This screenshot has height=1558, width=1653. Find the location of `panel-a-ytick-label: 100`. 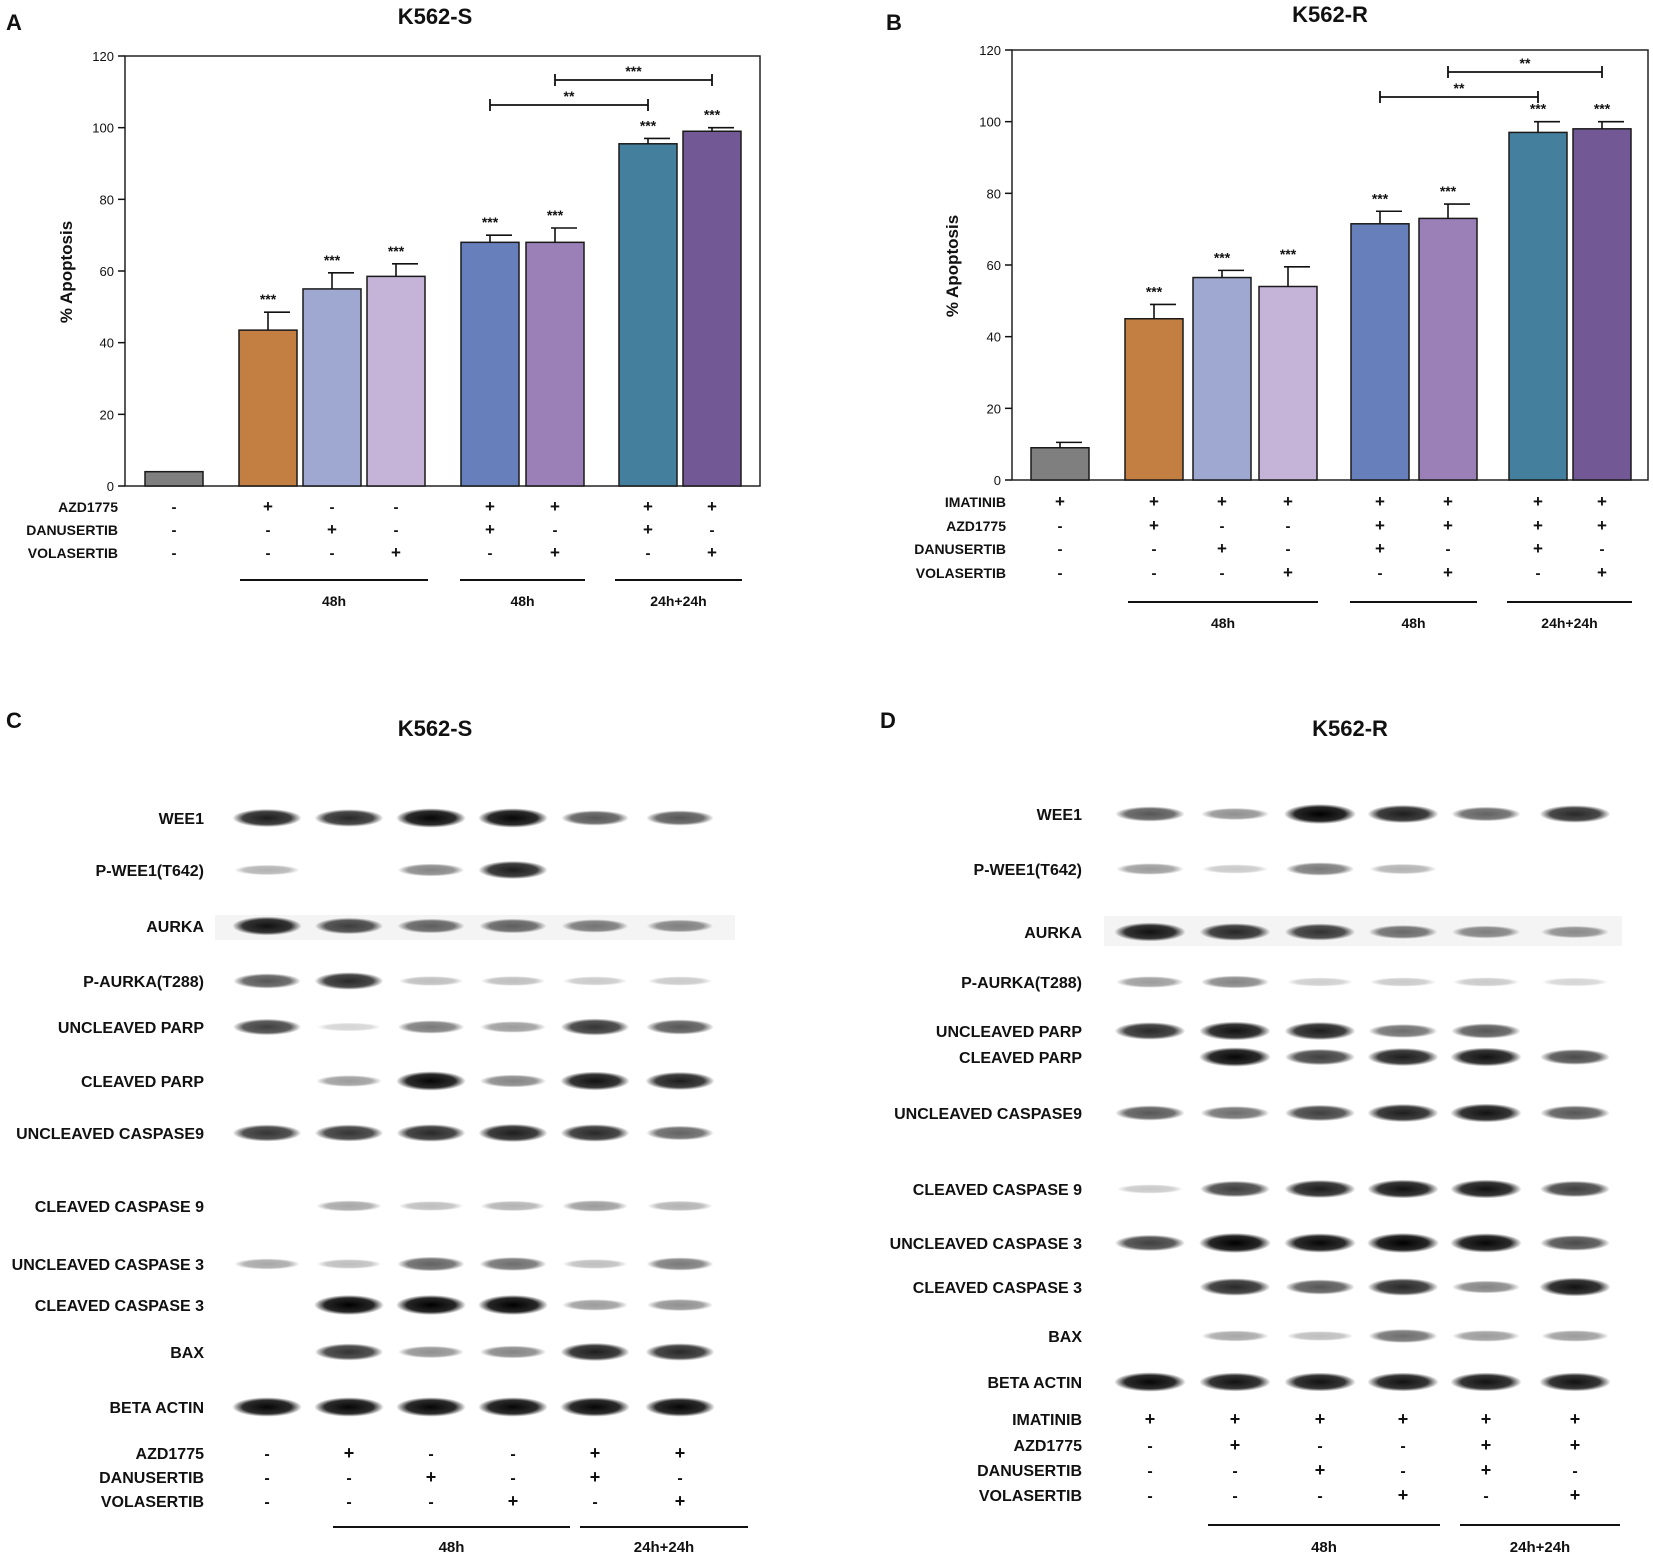

panel-a-ytick-label: 100 is located at coordinates (103, 128).